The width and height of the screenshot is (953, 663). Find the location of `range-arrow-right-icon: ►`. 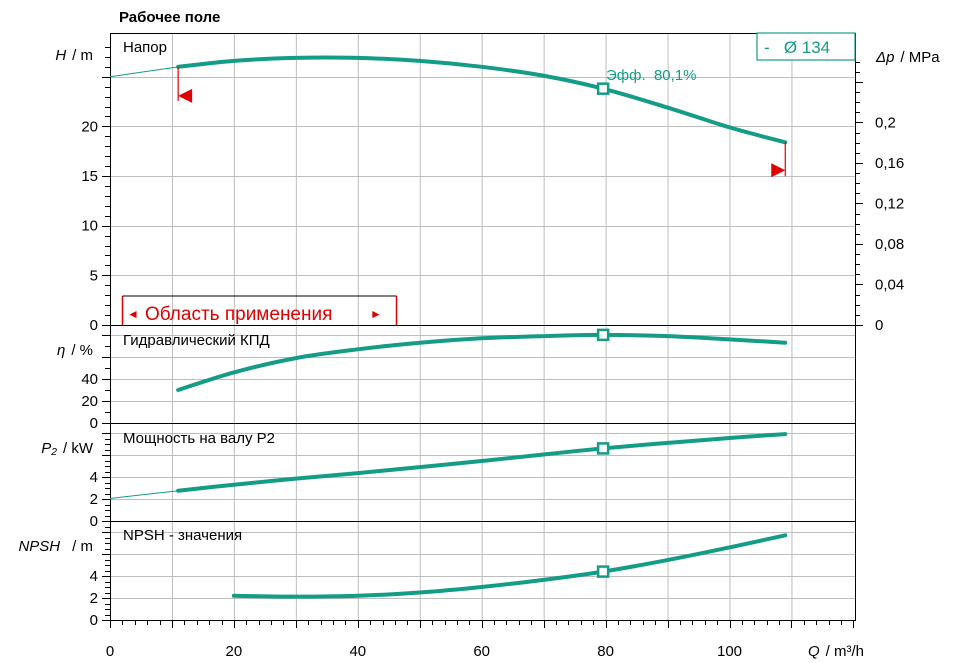

range-arrow-right-icon: ► is located at coordinates (376, 314).